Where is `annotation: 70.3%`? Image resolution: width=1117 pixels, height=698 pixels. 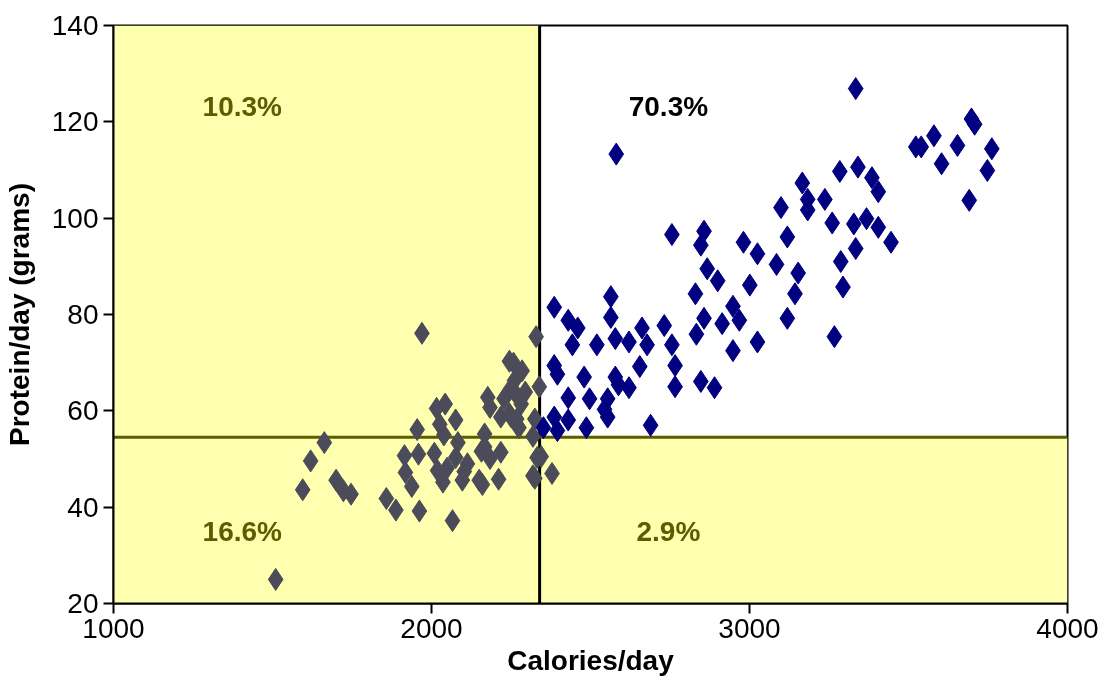 annotation: 70.3% is located at coordinates (668, 106).